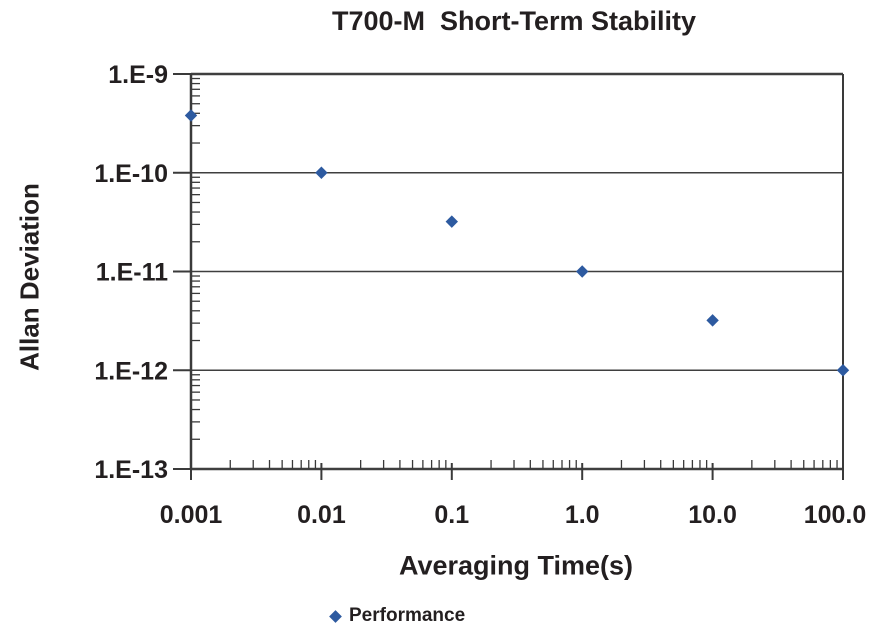 Image resolution: width=872 pixels, height=631 pixels. Describe the element at coordinates (131, 470) in the screenshot. I see `y-tick-label: 1.E-13` at that location.